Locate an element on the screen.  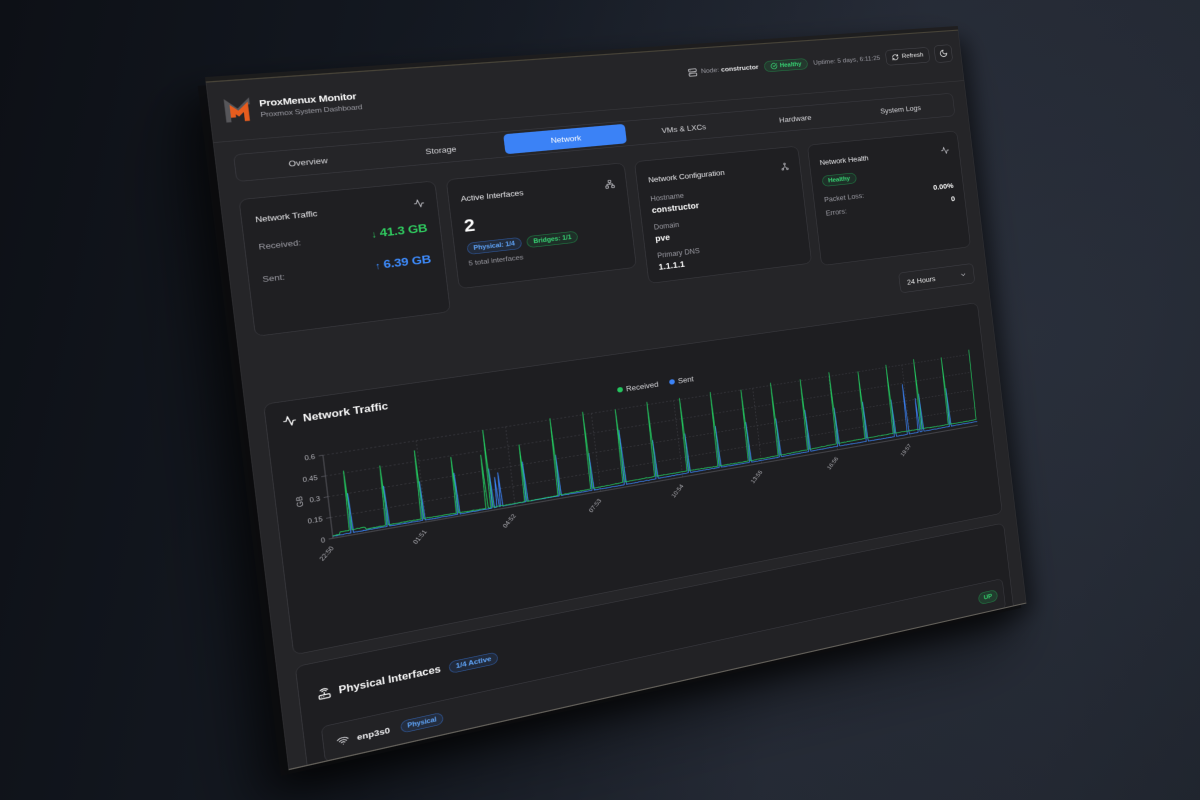
svg-text: 22:50 is located at coordinates (327, 553).